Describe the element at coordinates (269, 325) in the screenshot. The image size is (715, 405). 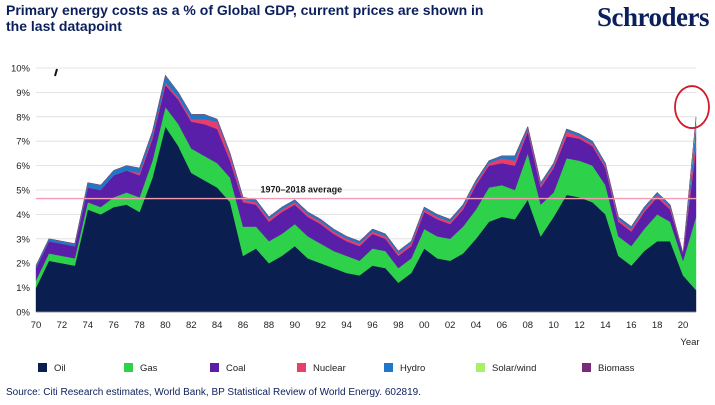
I see `x-tick-label: 88` at that location.